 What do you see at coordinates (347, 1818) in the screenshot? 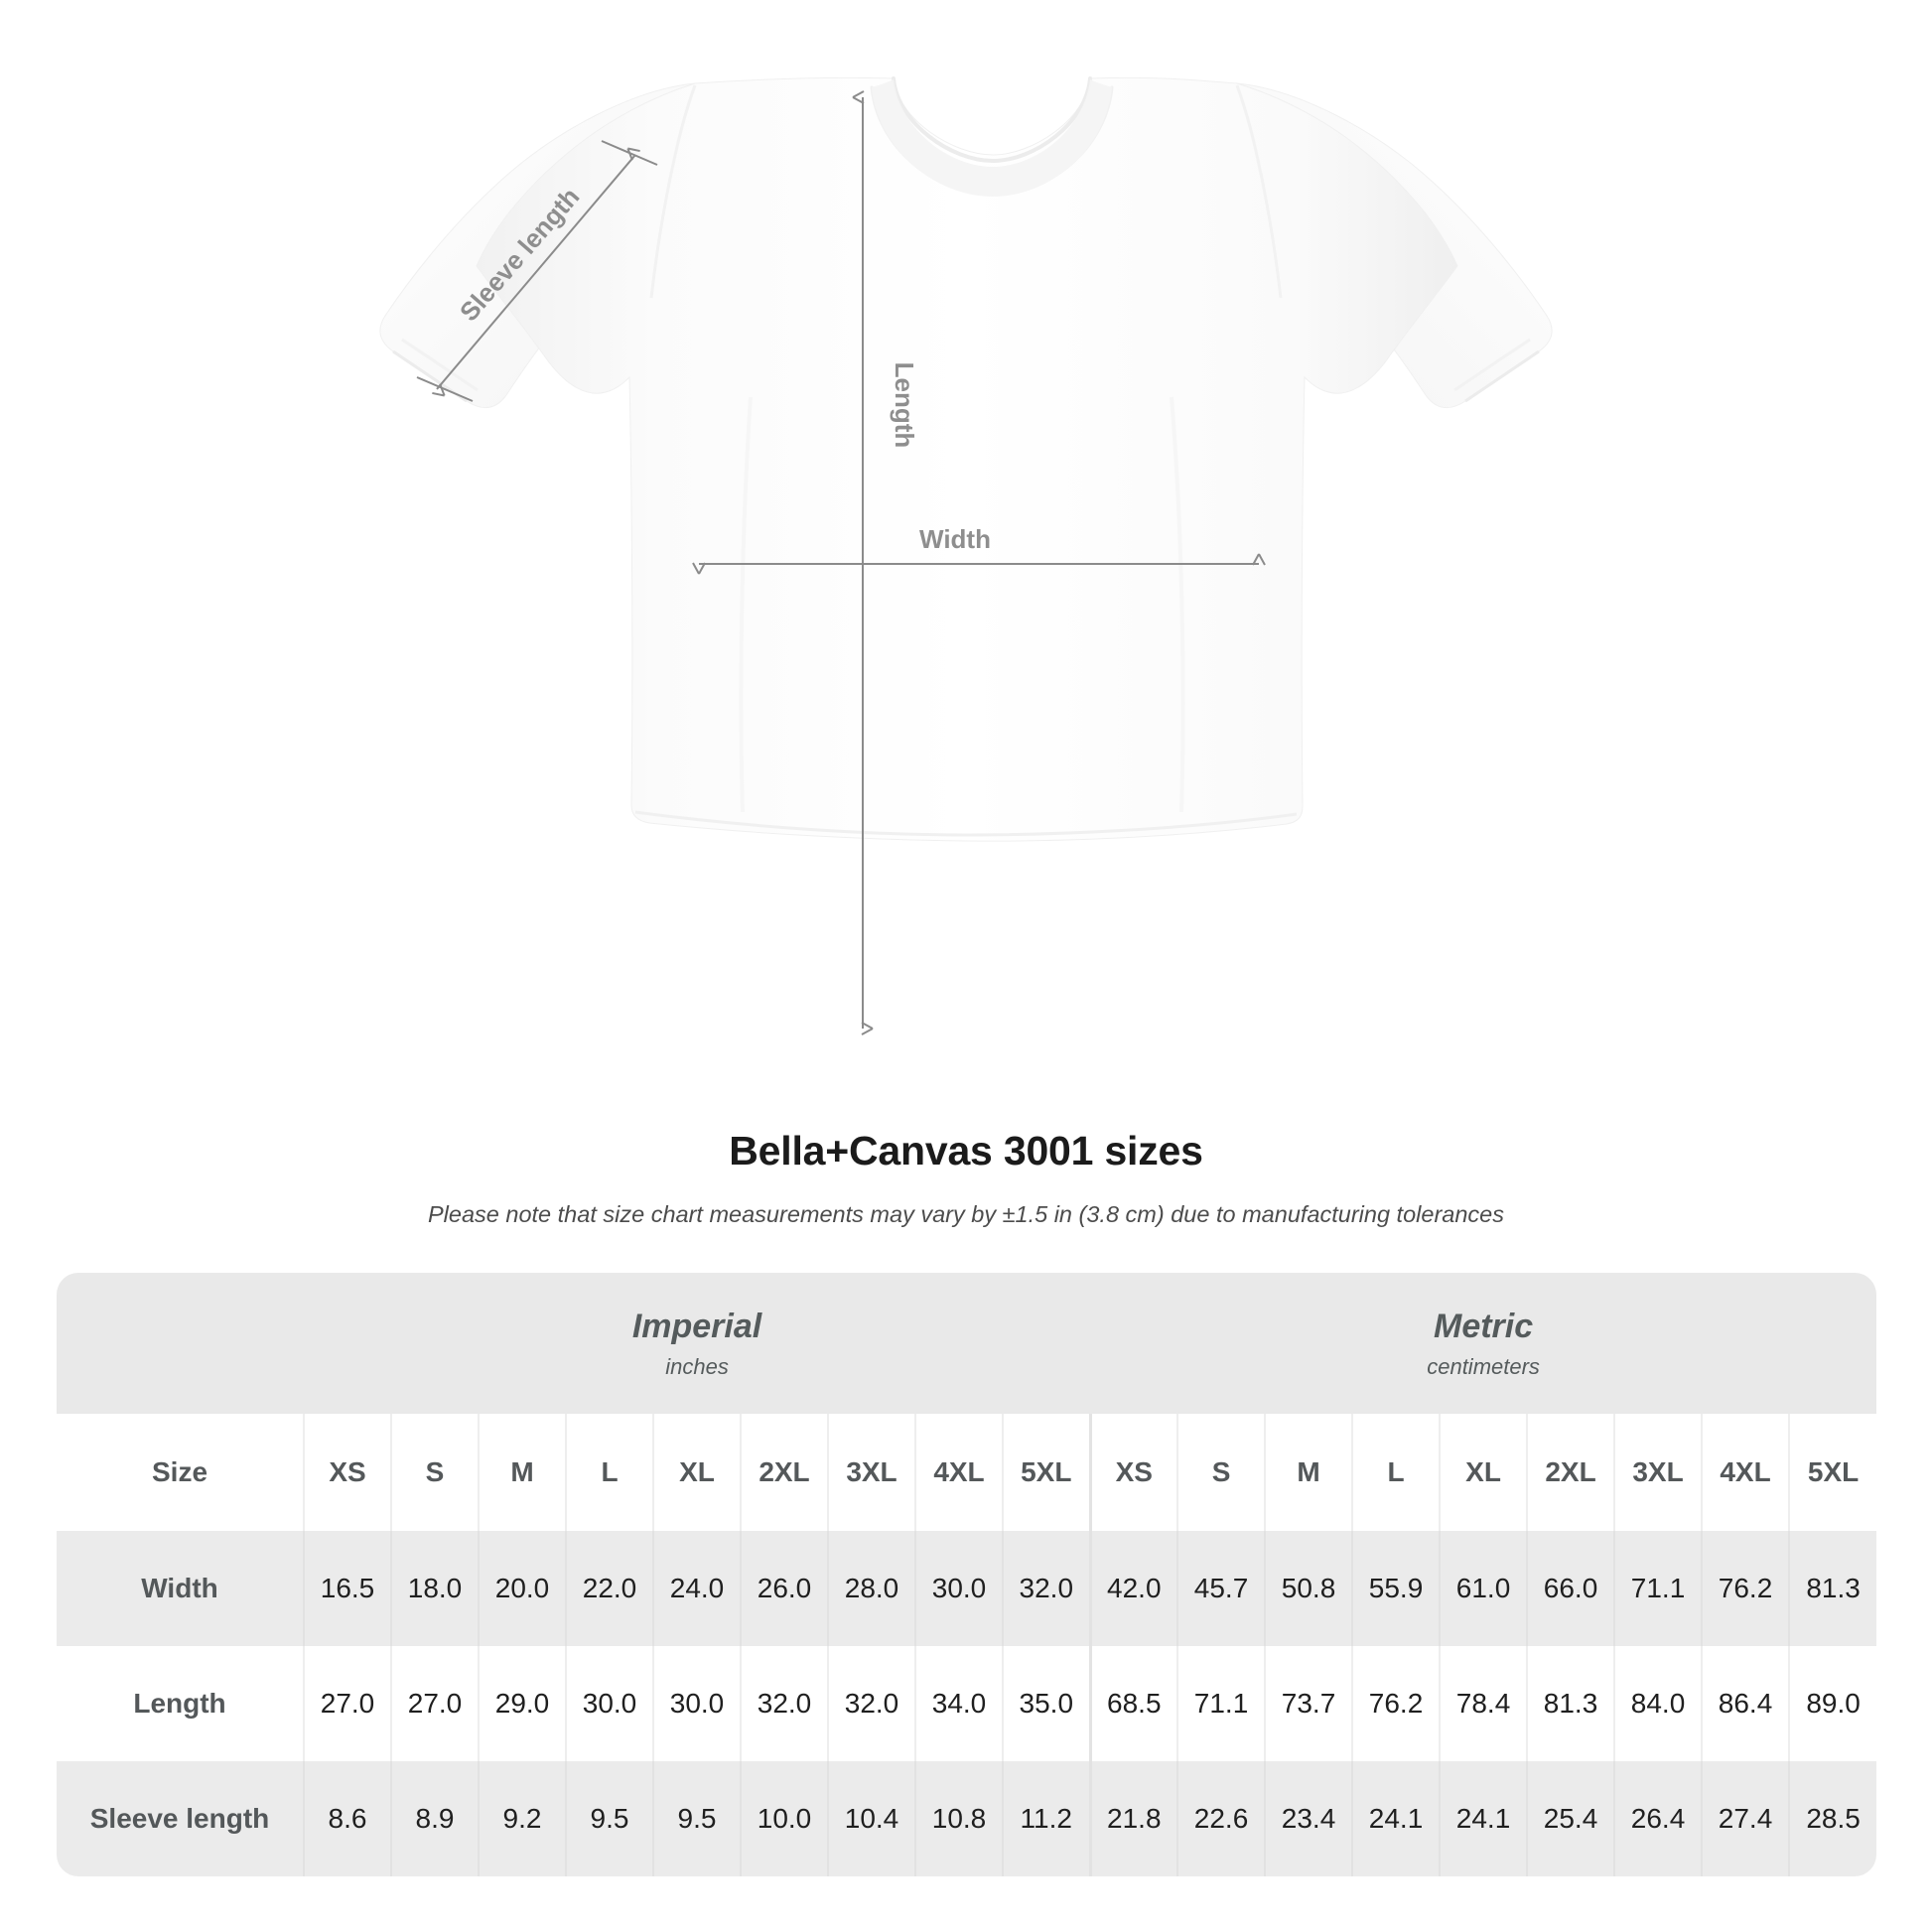
I see `cell-sleeve-length-imperial-xs: 8.6` at bounding box center [347, 1818].